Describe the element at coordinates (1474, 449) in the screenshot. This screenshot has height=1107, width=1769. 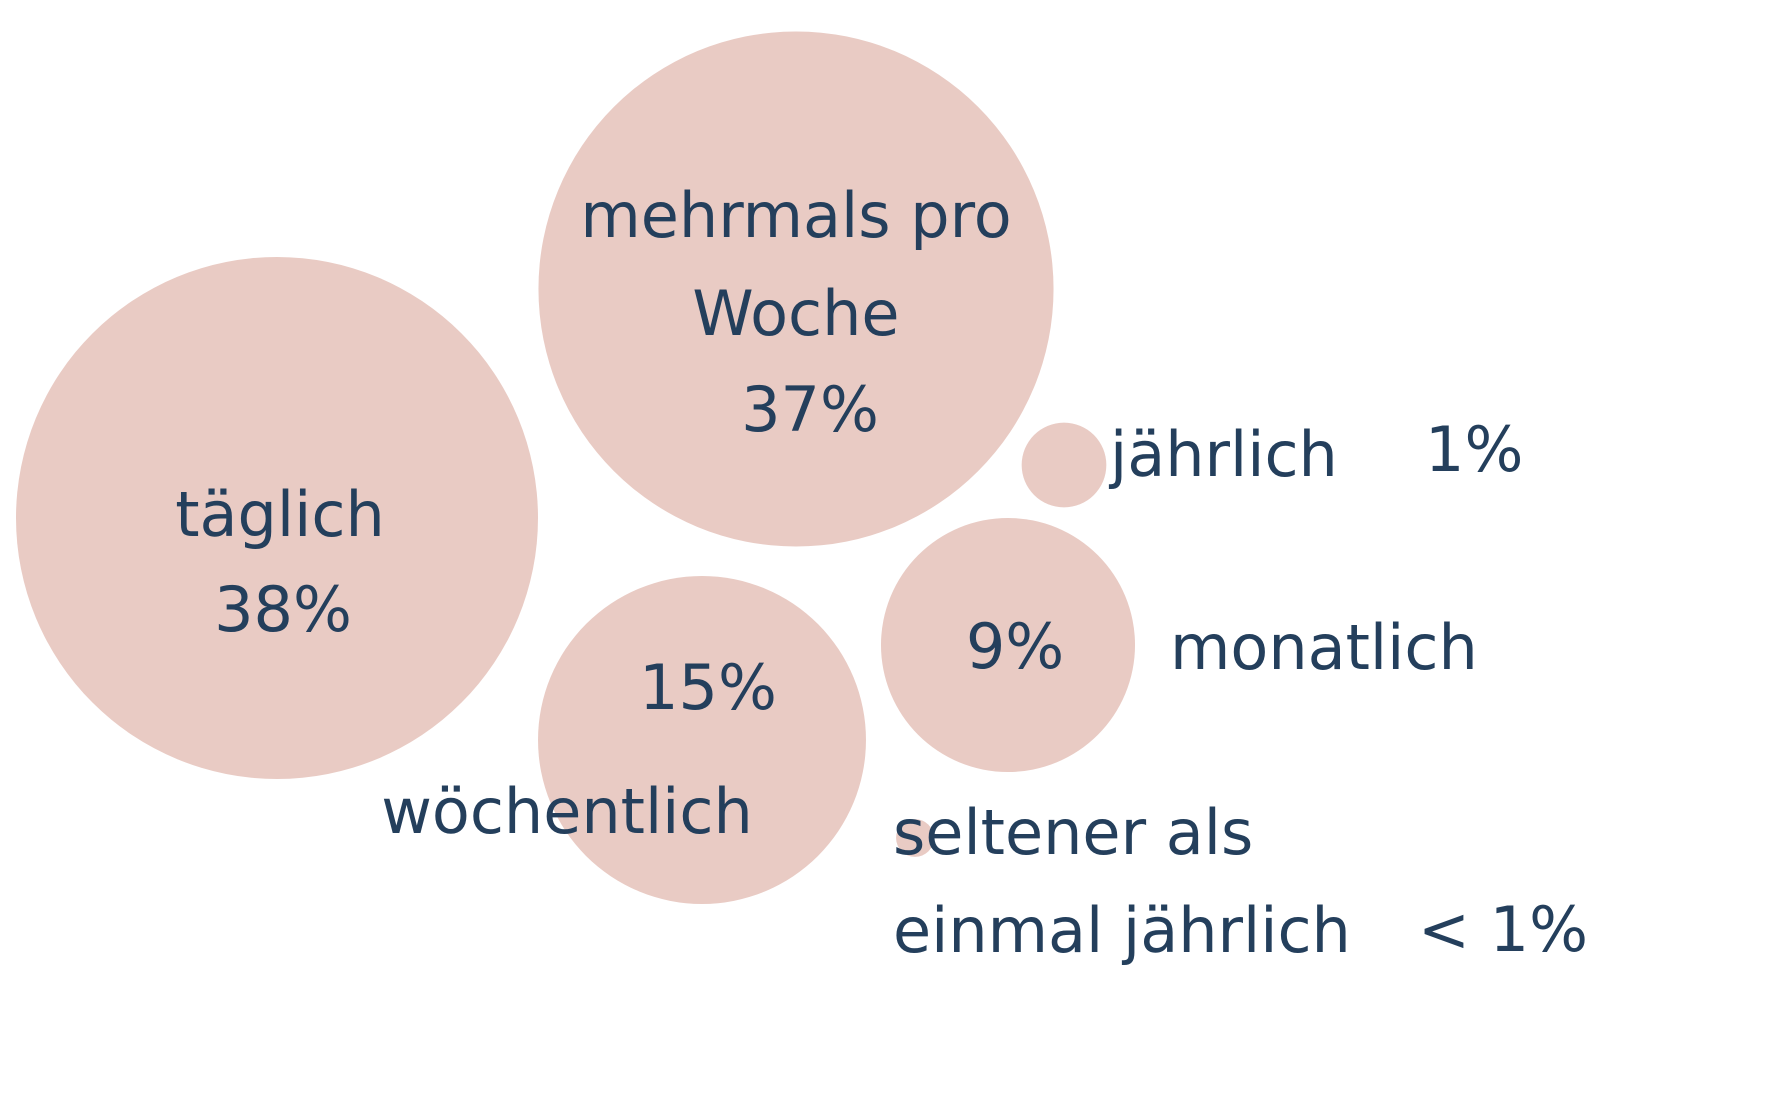
I see `value-label: 1%` at that location.